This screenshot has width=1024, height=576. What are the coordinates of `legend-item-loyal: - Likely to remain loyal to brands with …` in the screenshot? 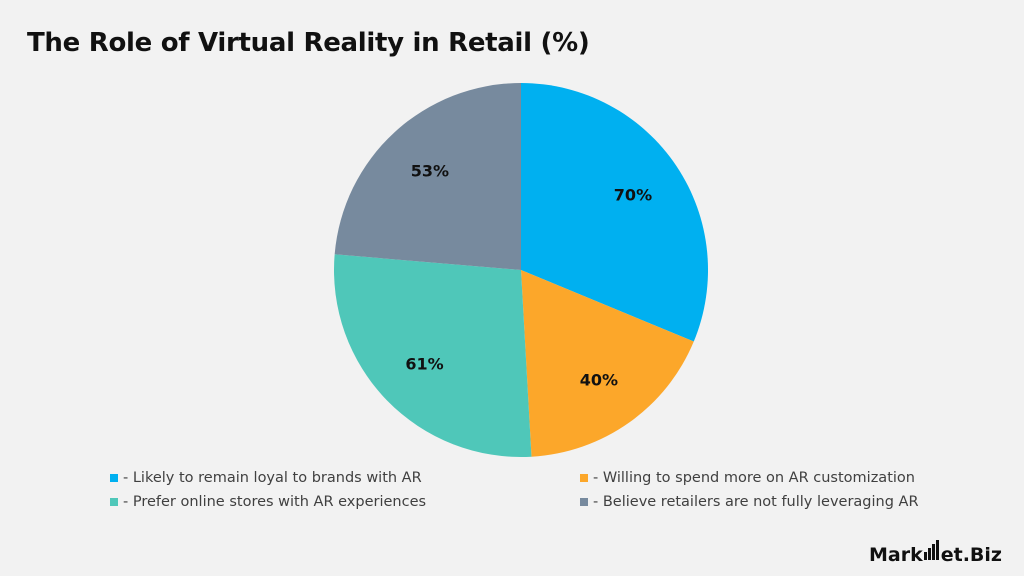 It's located at (345, 478).